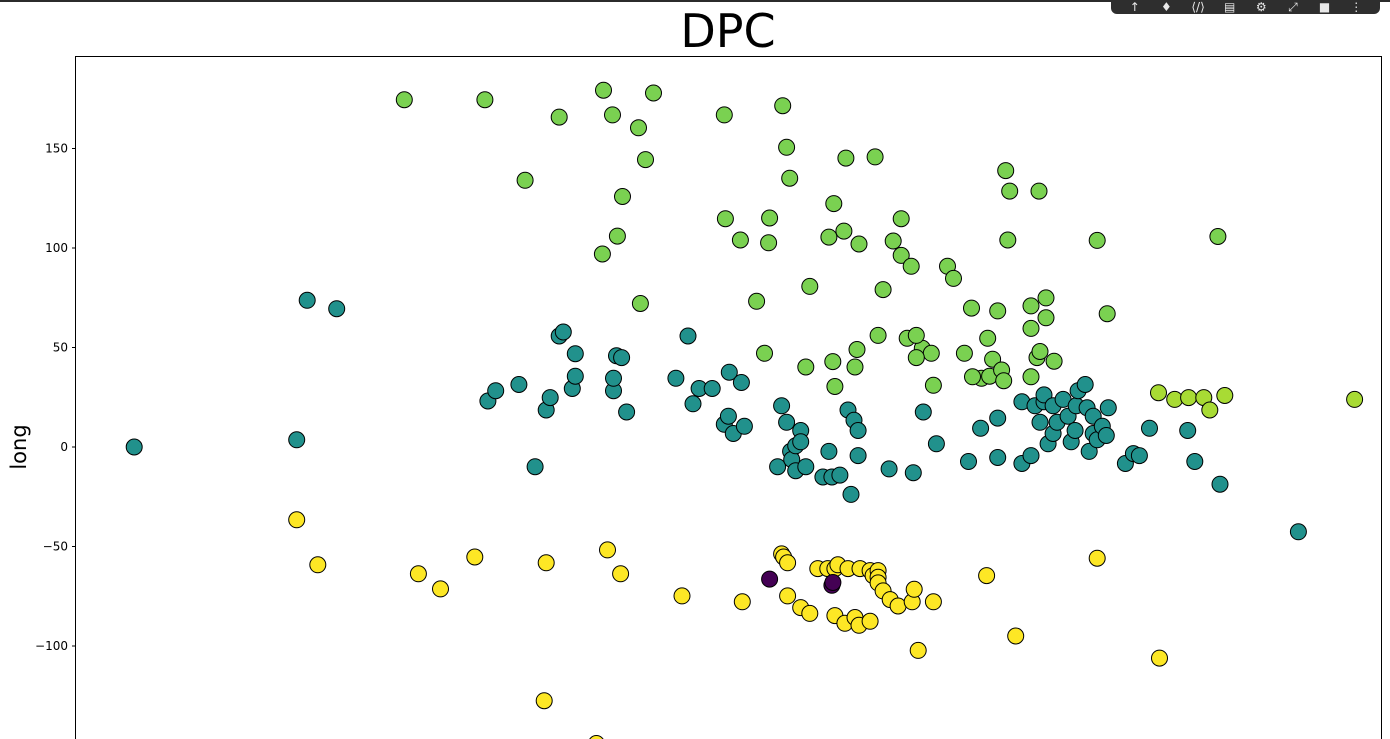 The width and height of the screenshot is (1390, 739). What do you see at coordinates (1198, 7) in the screenshot?
I see `code-icon: ⟨/⟩` at bounding box center [1198, 7].